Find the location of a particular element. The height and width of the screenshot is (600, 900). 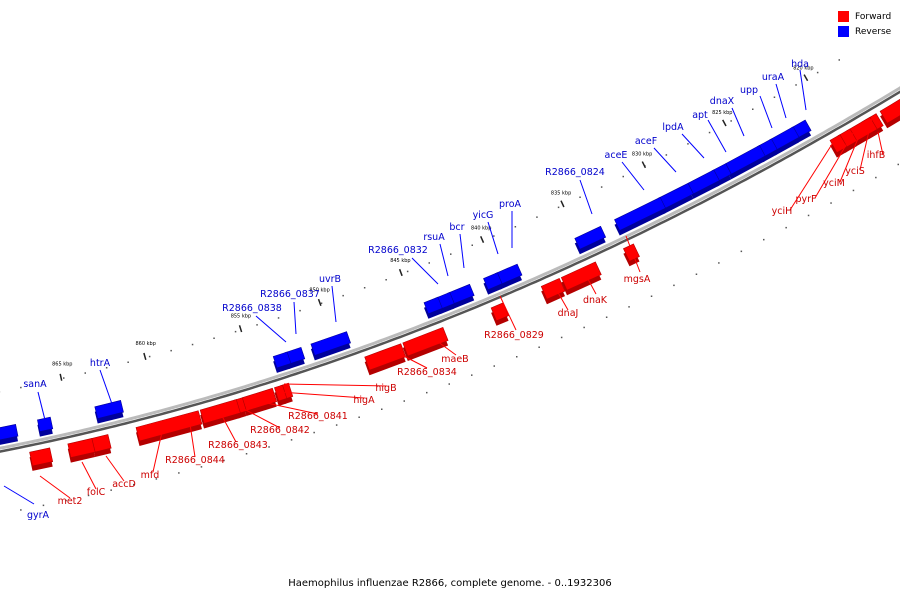

forward-gene-label-r2866-0841: R2866_0841 is located at coordinates (318, 416).